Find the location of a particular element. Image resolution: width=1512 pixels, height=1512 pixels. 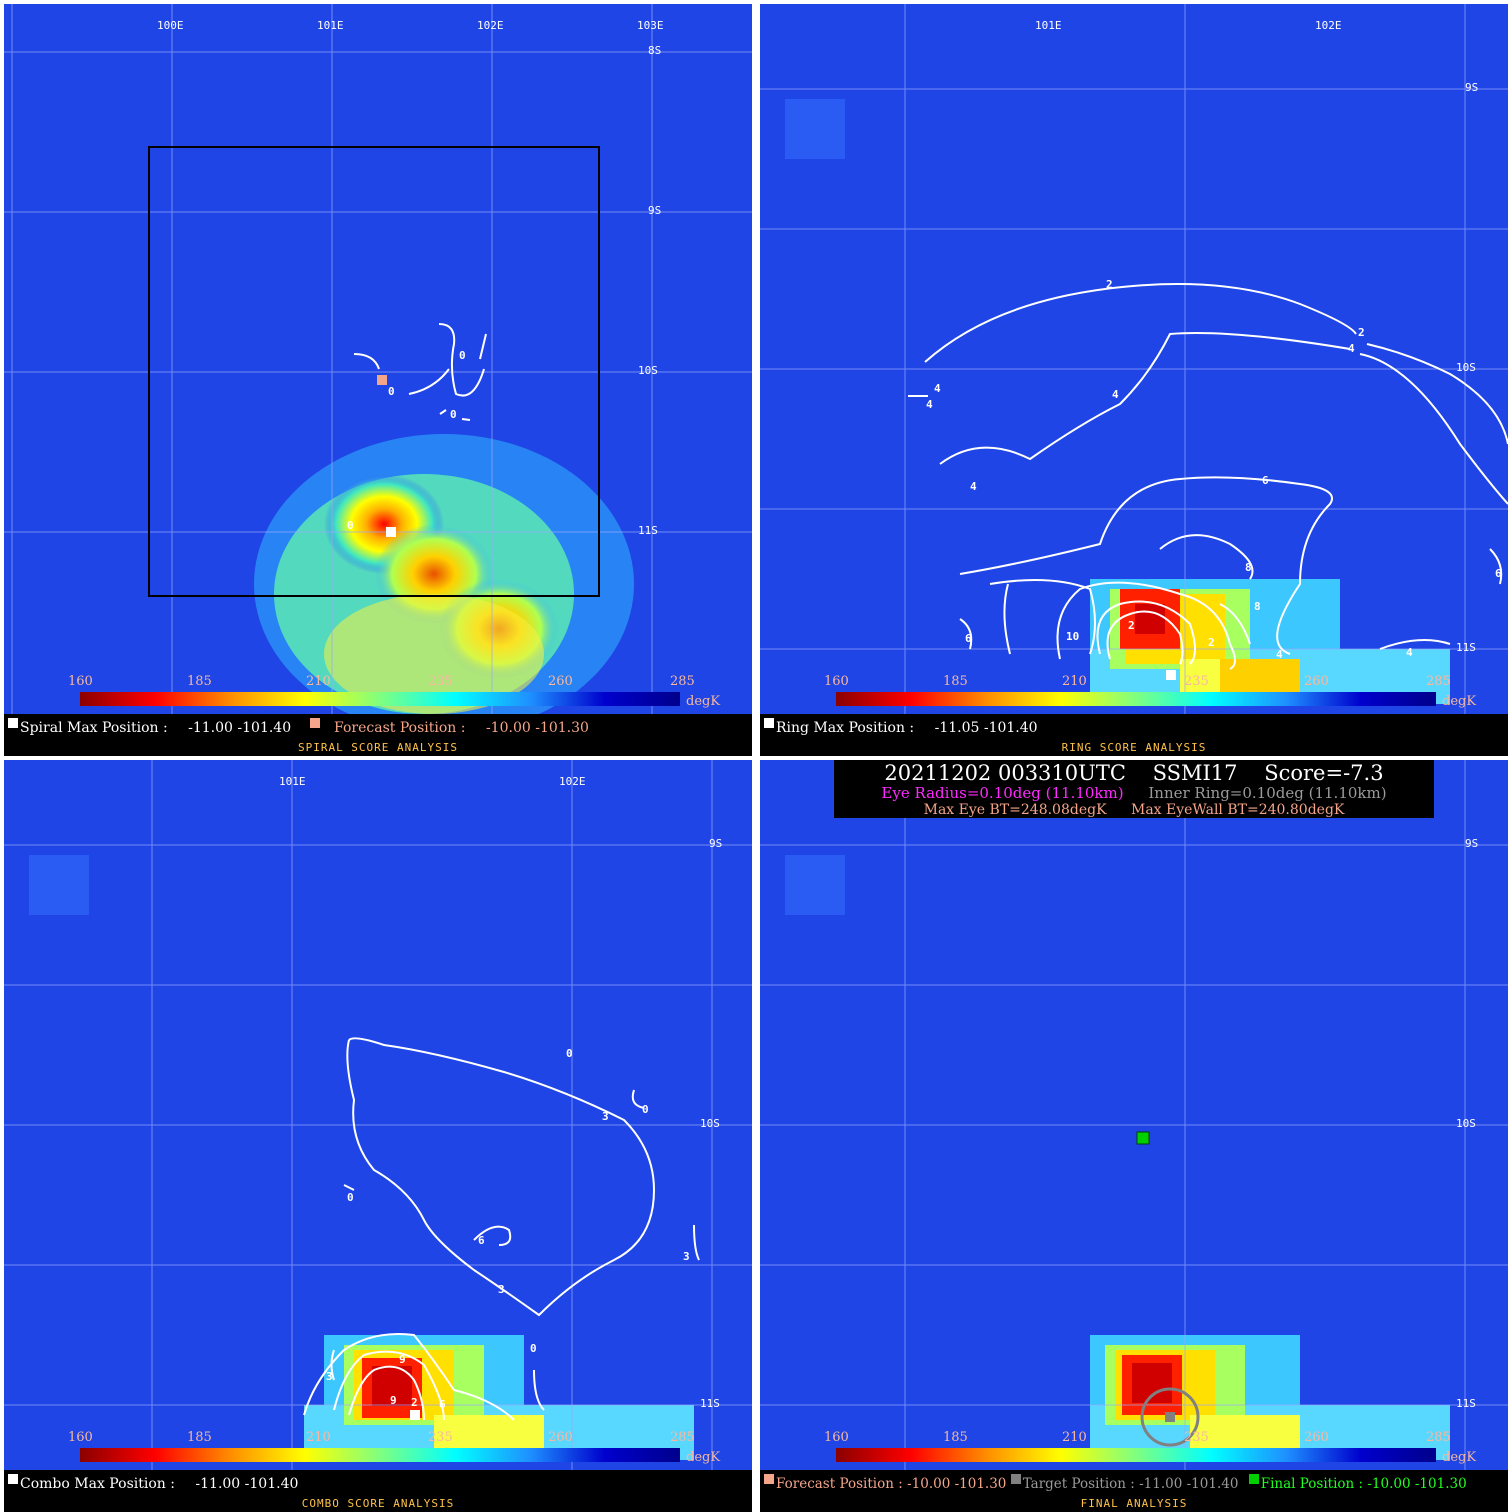

panel-title: RING SCORE ANALYSIS is located at coordinates (1134, 747).